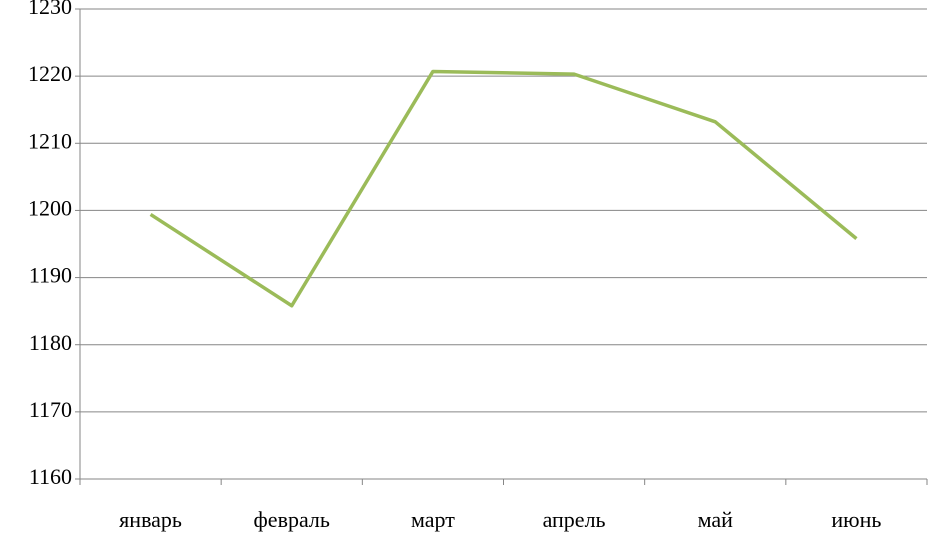 The height and width of the screenshot is (537, 929). I want to click on y-tick-label: 1170, so click(50, 409).